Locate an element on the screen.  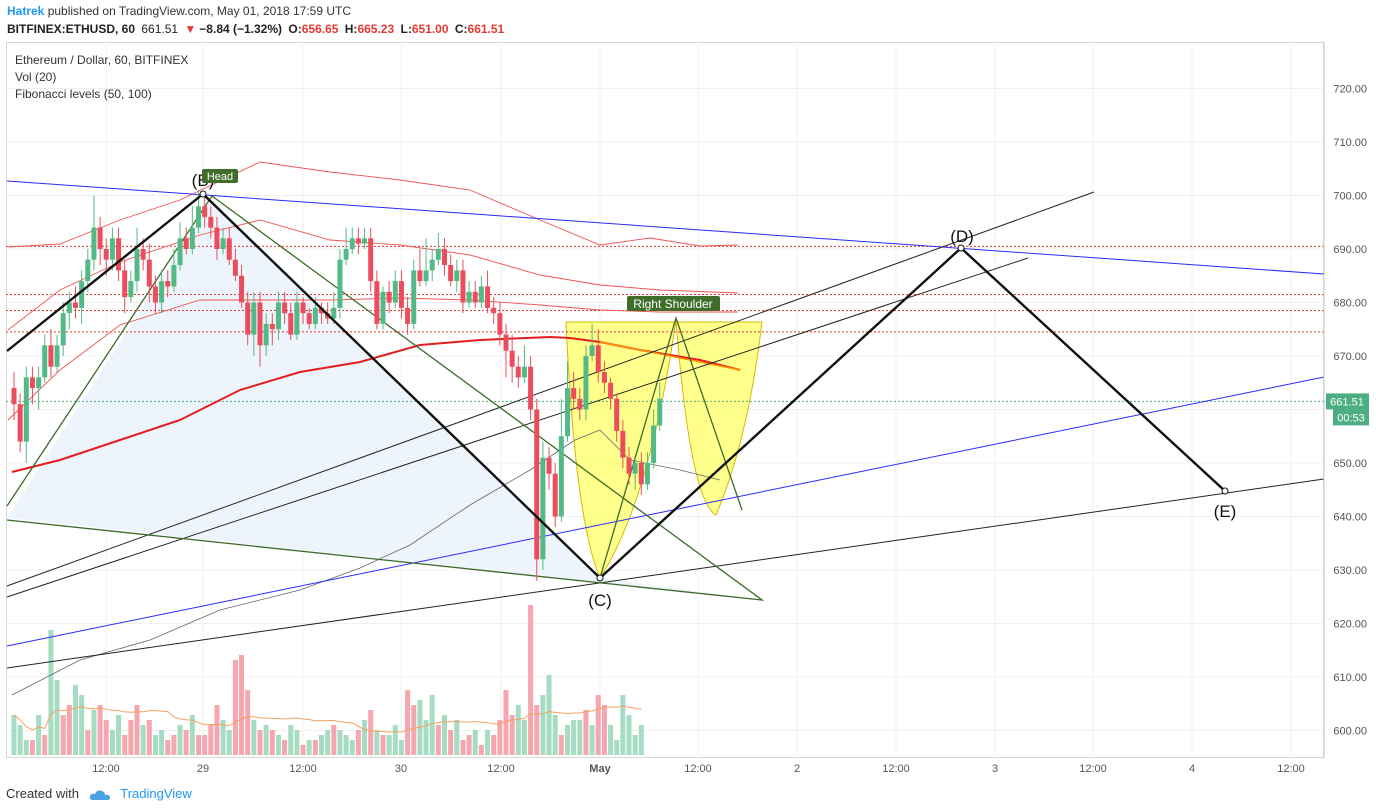
right-shoulder-green-lines is located at coordinates (671, 447).